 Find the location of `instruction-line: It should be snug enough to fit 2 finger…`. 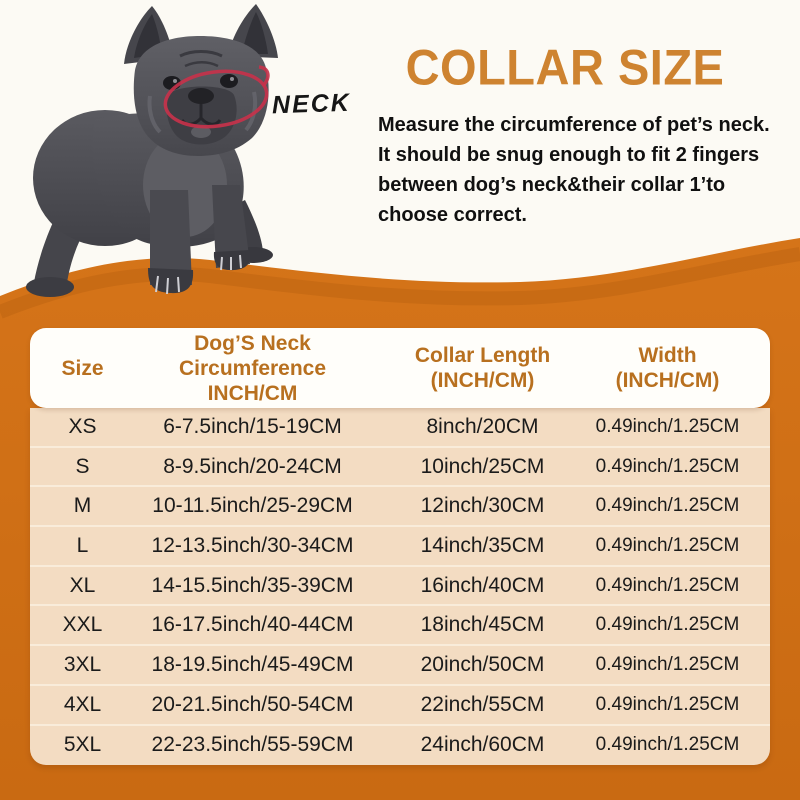

instruction-line: It should be snug enough to fit 2 finger… is located at coordinates (569, 155).